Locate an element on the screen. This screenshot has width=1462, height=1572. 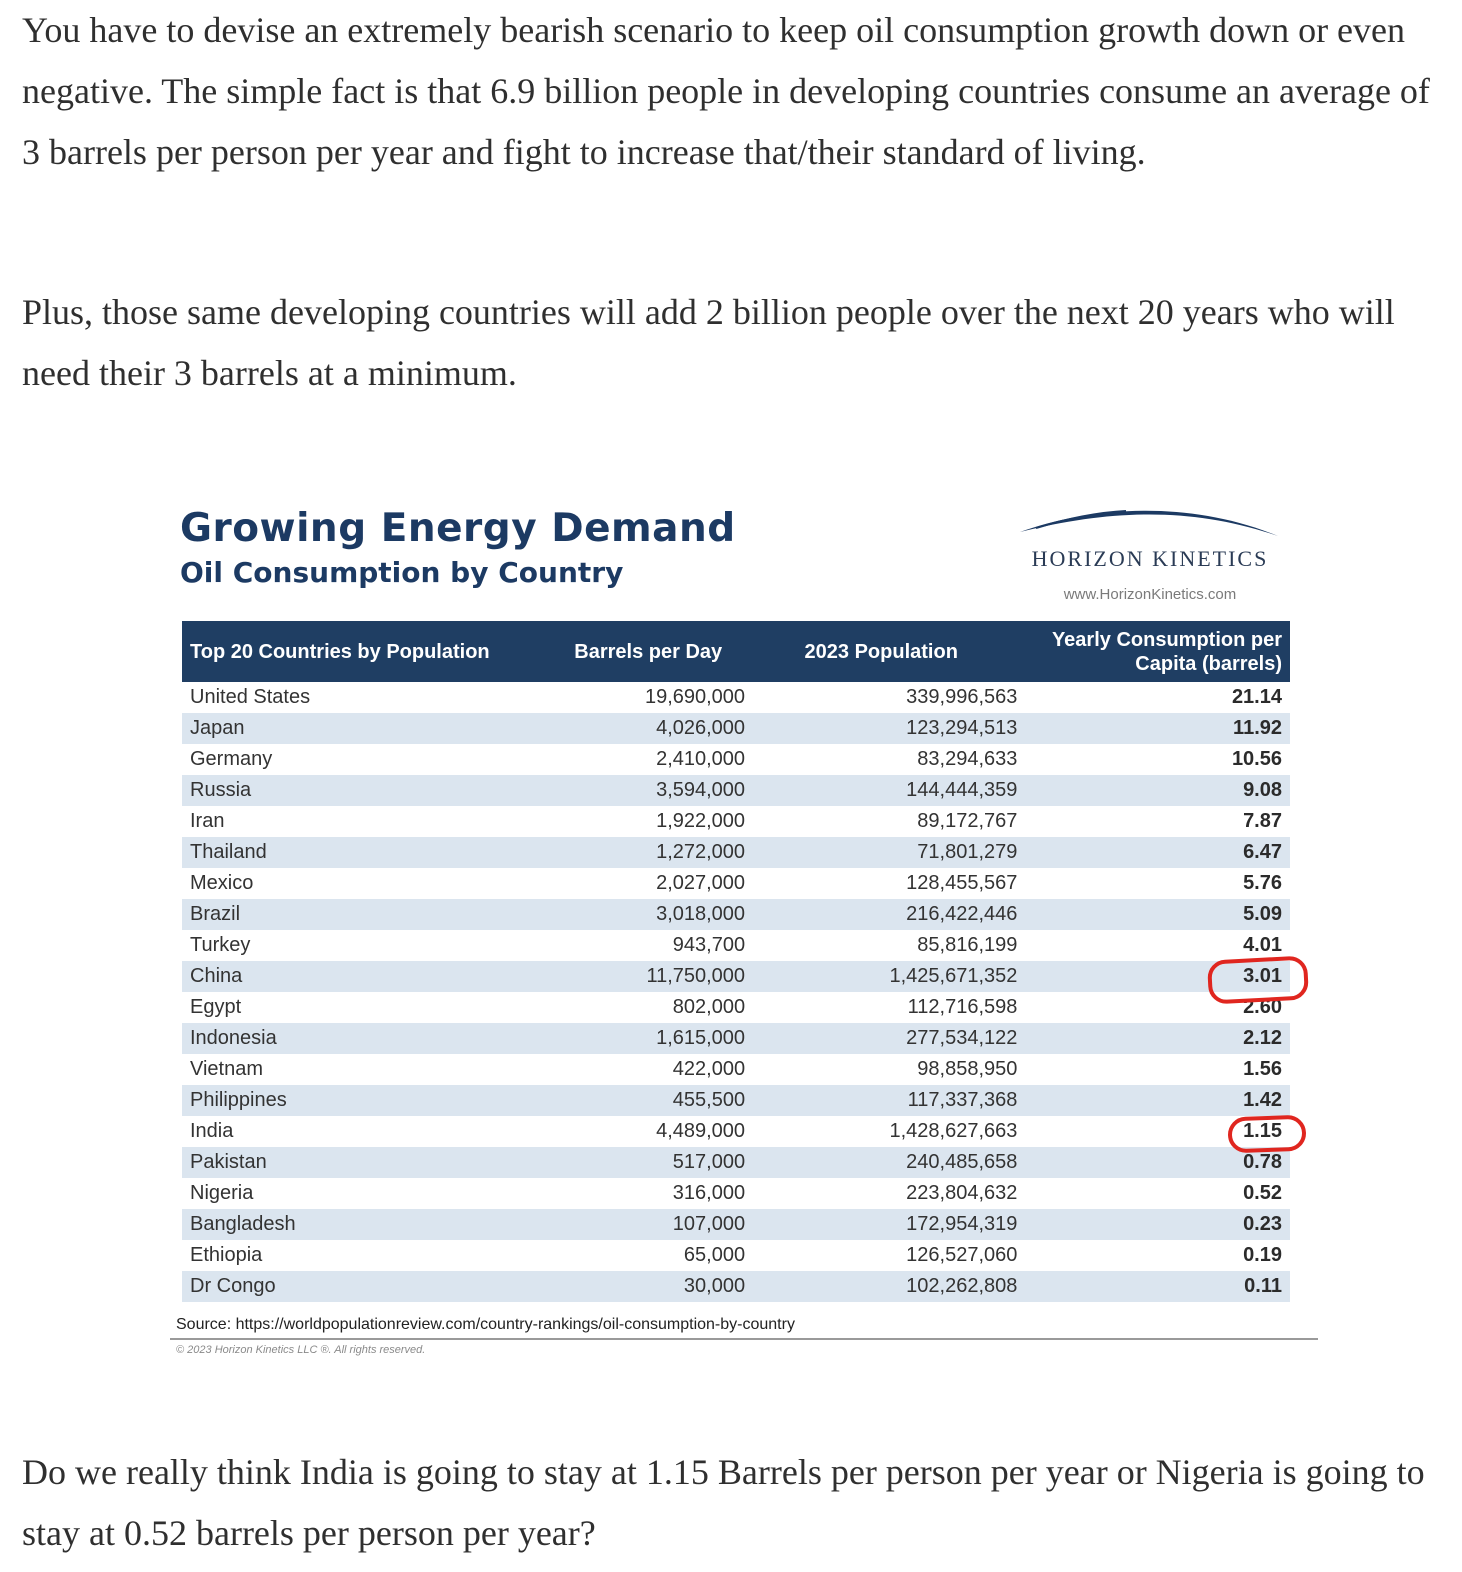
table-row: Nigeria 316,000 223,804,632 0.52 is located at coordinates (736, 1193).